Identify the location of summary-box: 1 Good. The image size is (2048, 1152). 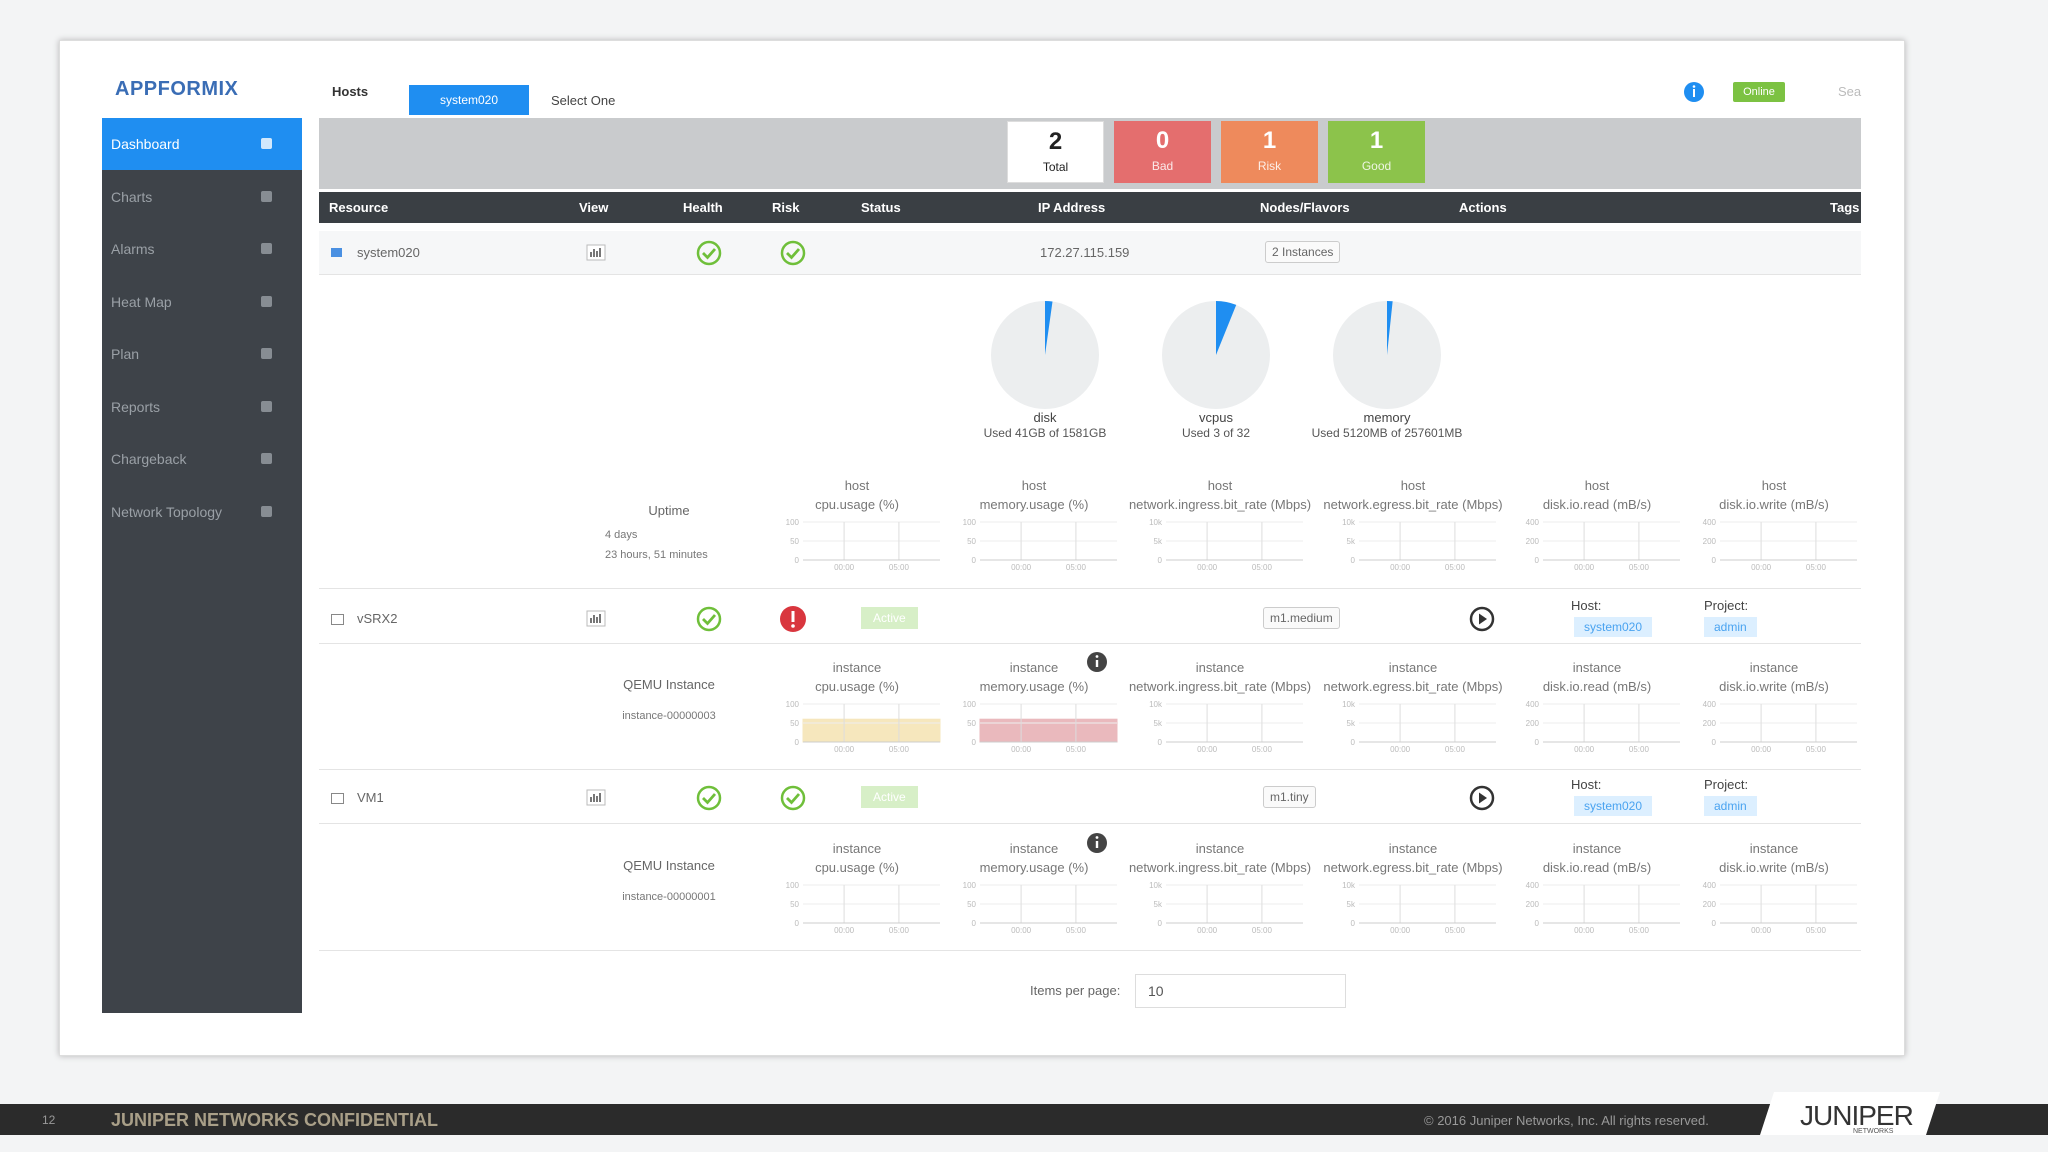
(1376, 152).